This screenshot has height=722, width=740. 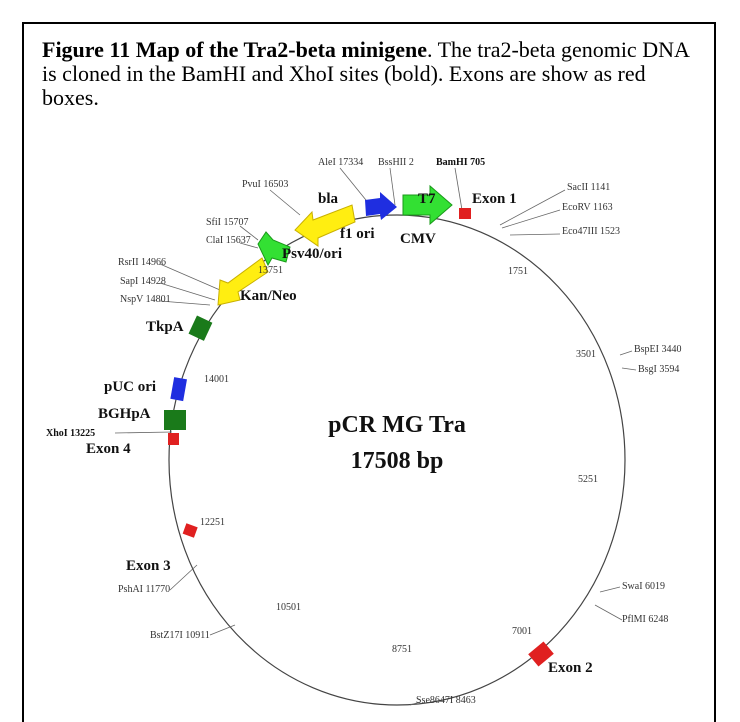 What do you see at coordinates (234, 49) in the screenshot?
I see `caption-title: Figure 11 Map of the Tra2-beta minigene` at bounding box center [234, 49].